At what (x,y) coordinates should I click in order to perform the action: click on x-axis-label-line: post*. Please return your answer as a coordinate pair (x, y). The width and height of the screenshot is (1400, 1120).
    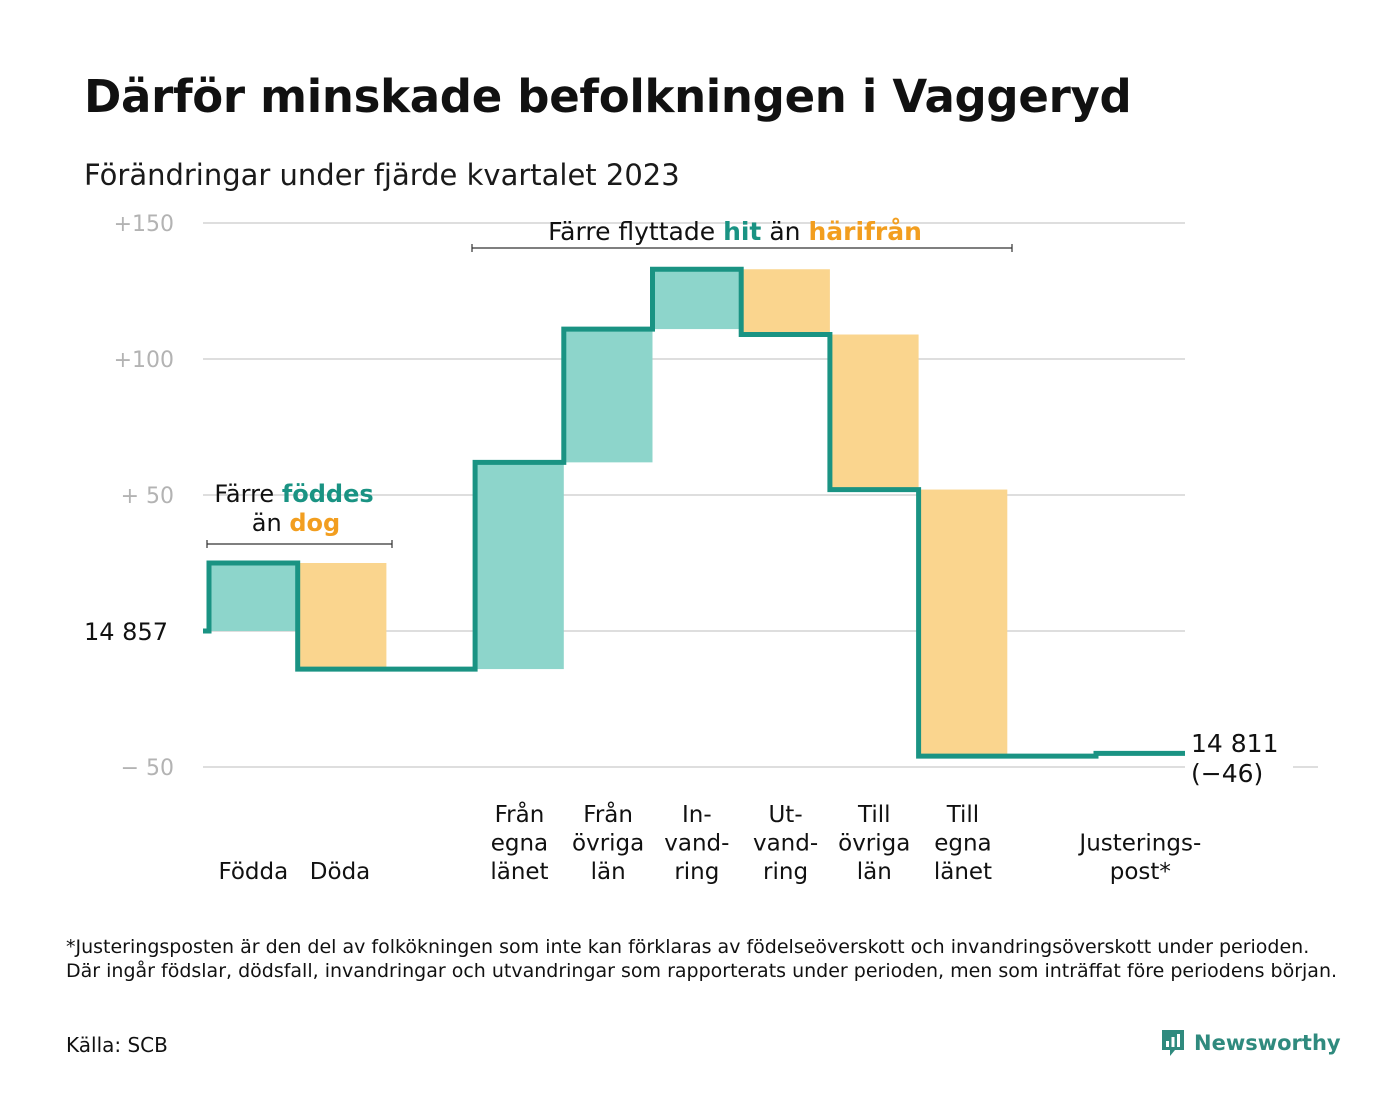
    Looking at the image, I should click on (1140, 872).